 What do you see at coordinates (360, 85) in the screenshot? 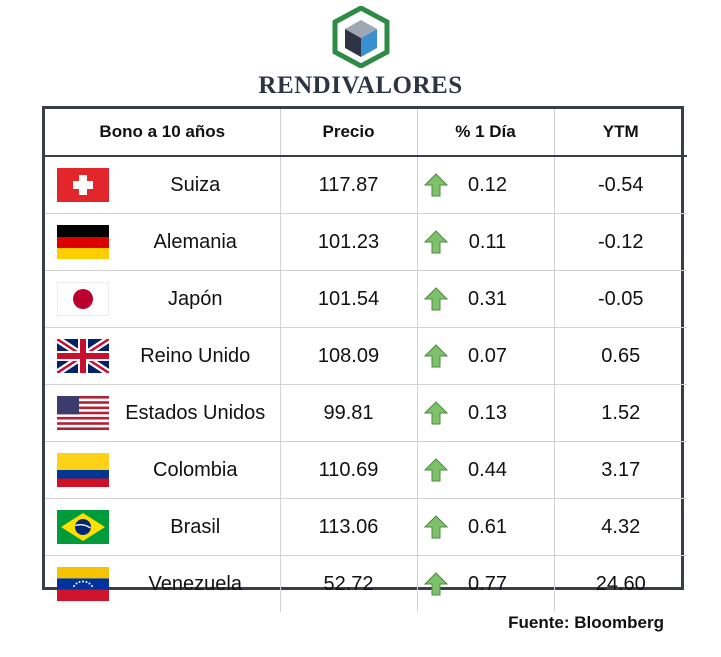
I see `brand-name: RENDIVALORES` at bounding box center [360, 85].